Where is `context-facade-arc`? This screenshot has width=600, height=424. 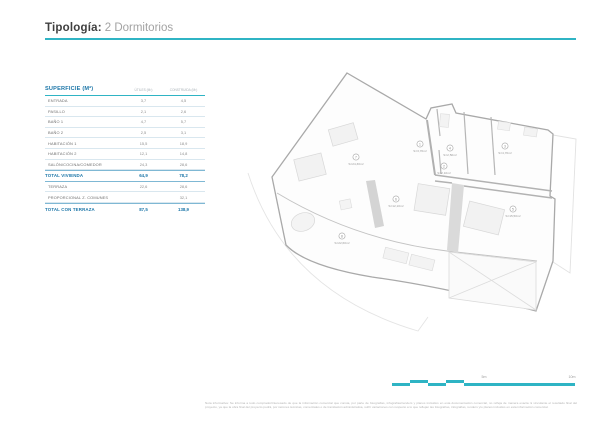 context-facade-arc is located at coordinates (338, 252).